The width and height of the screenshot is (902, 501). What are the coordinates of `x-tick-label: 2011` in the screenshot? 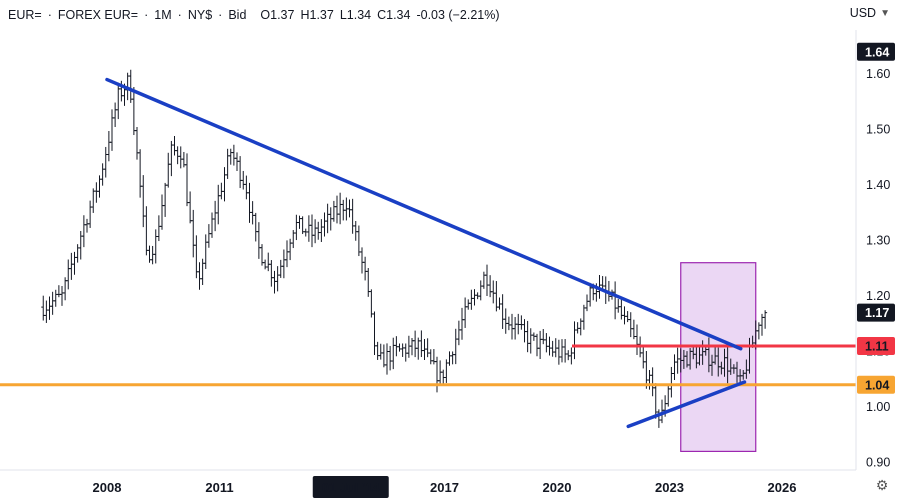 It's located at (219, 487).